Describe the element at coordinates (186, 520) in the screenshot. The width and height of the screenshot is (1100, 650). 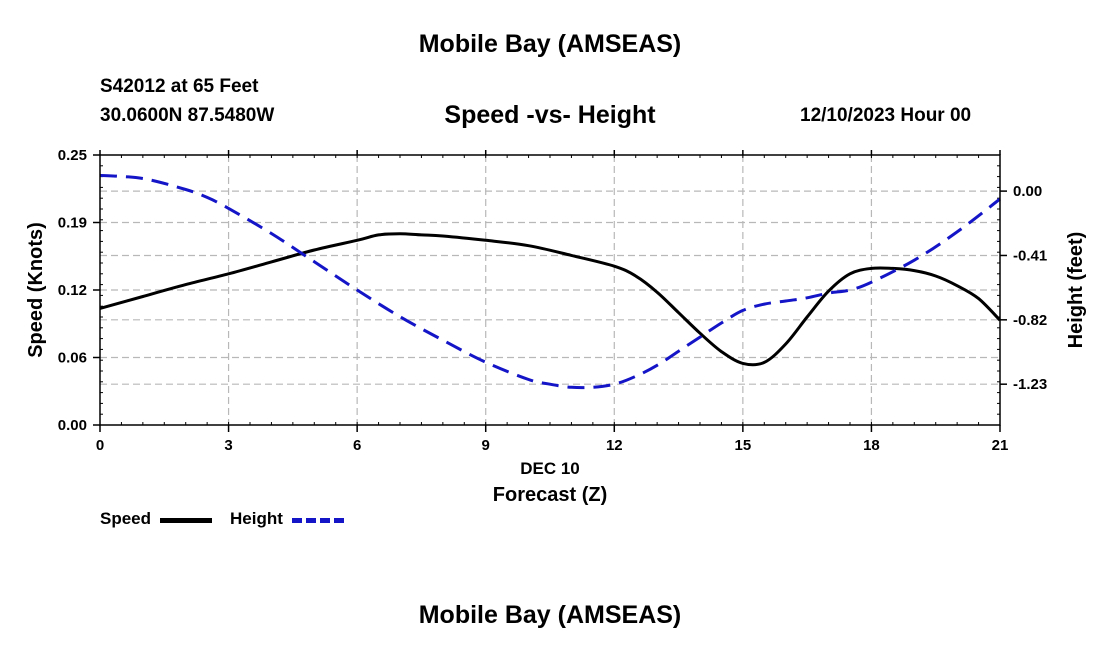
I see `legend-speed-swatch` at that location.